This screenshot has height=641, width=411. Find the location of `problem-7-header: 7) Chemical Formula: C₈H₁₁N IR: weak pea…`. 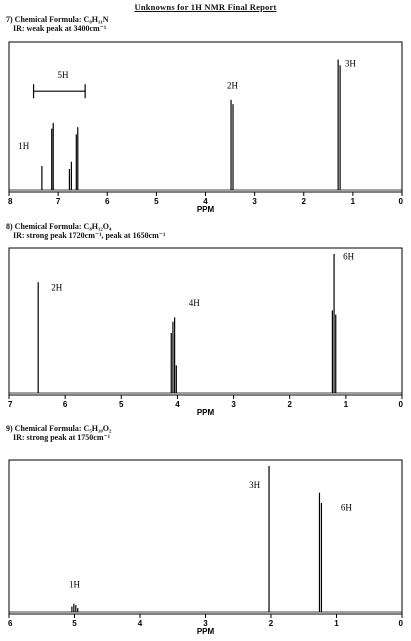

problem-7-header: 7) Chemical Formula: C₈H₁₁N IR: weak pea… is located at coordinates (57, 24).